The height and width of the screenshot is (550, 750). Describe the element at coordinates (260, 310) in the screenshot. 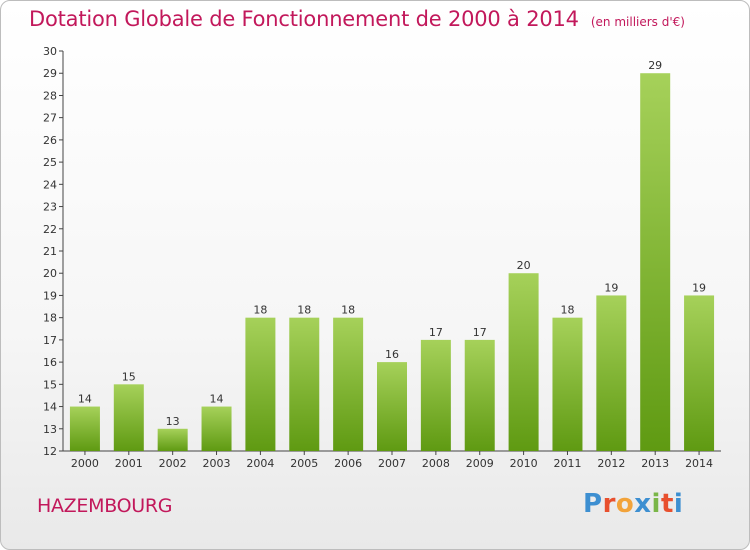

I see `value-label-2004: 18` at that location.